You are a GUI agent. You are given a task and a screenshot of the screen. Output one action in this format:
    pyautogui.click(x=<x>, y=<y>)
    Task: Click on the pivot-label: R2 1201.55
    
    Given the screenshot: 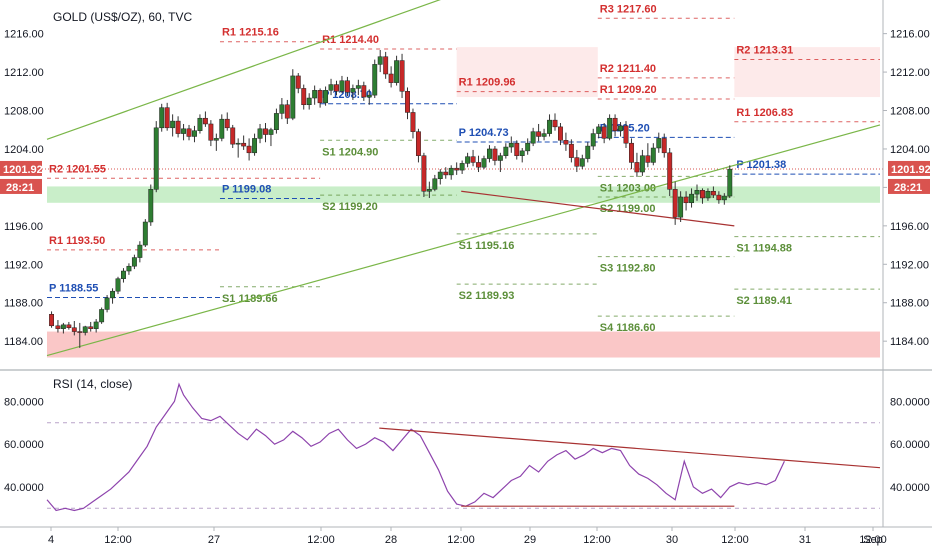 What is the action you would take?
    pyautogui.click(x=77, y=169)
    